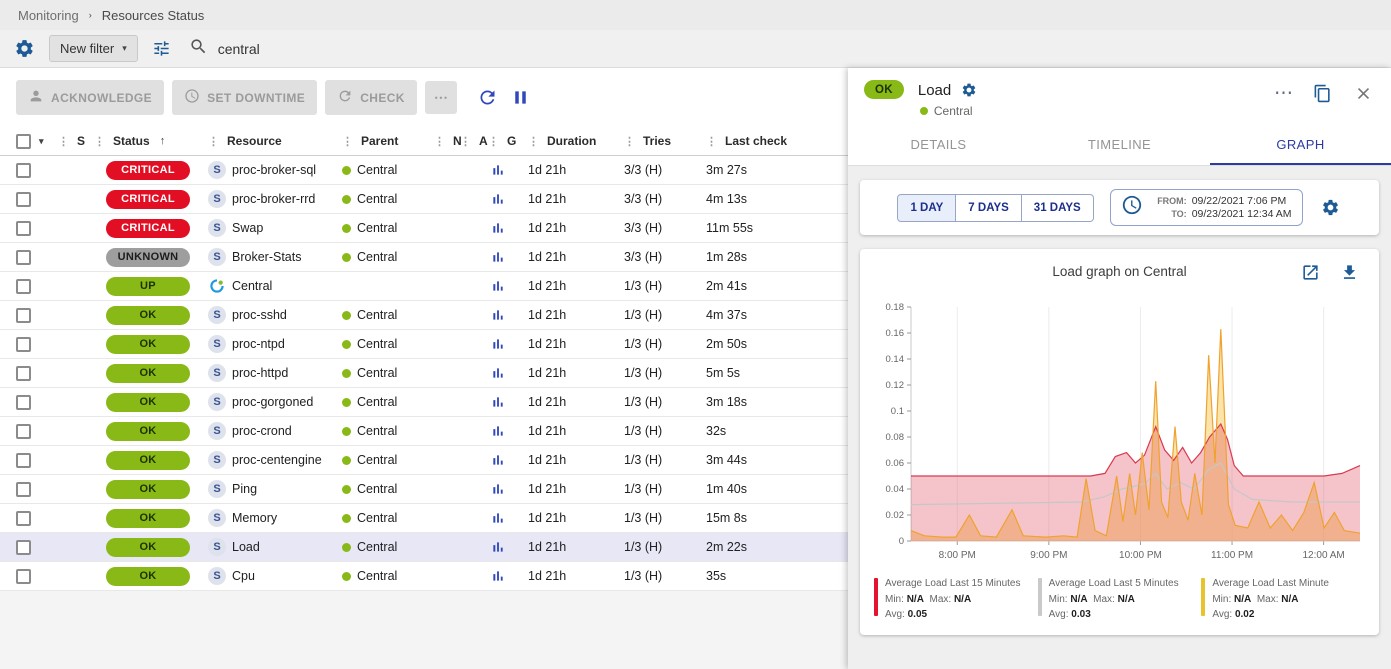 Image resolution: width=1391 pixels, height=669 pixels. Describe the element at coordinates (1283, 93) in the screenshot. I see `panel-more-icon: ⋯` at that location.